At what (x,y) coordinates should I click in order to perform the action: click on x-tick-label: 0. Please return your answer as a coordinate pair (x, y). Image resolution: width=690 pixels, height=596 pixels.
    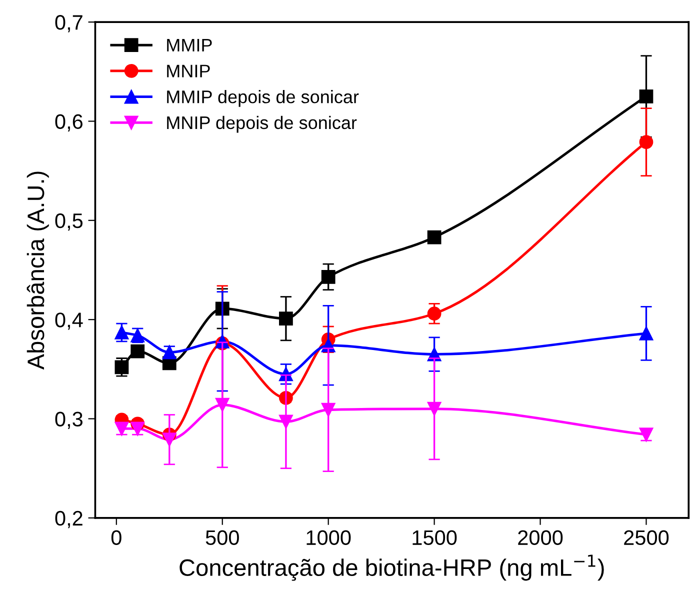
    Looking at the image, I should click on (116, 538).